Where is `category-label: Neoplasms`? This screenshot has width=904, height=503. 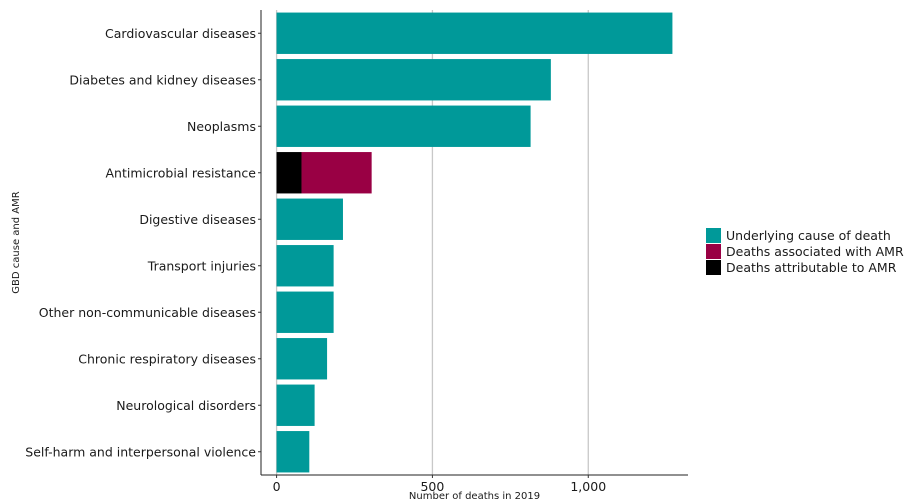
category-label: Neoplasms is located at coordinates (221, 126).